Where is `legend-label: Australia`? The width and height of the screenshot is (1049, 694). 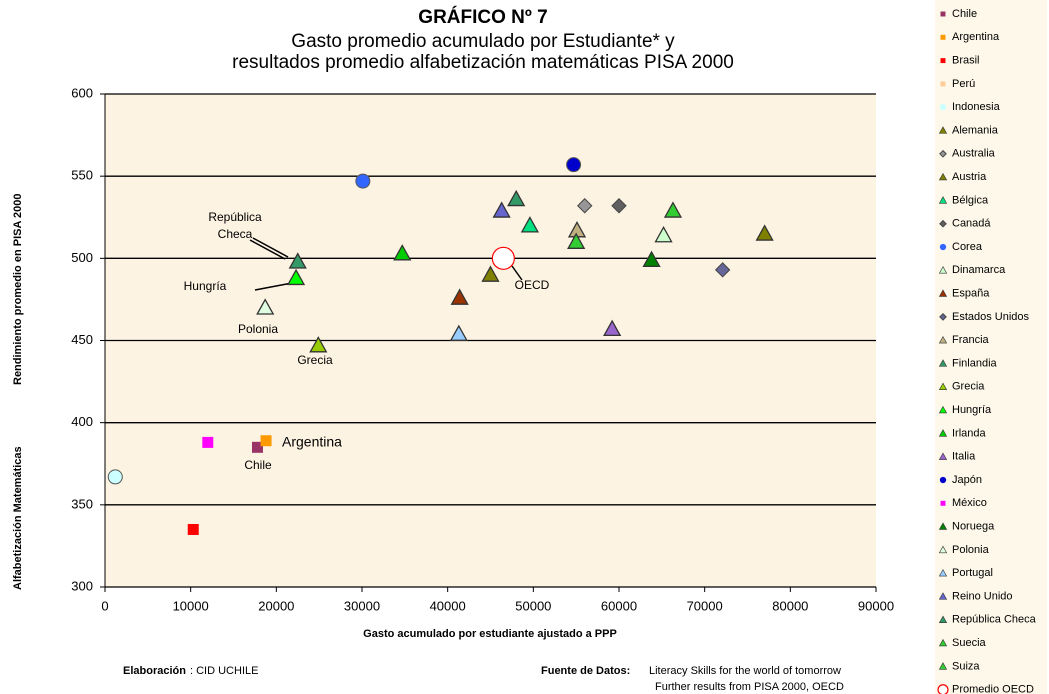 legend-label: Australia is located at coordinates (974, 154).